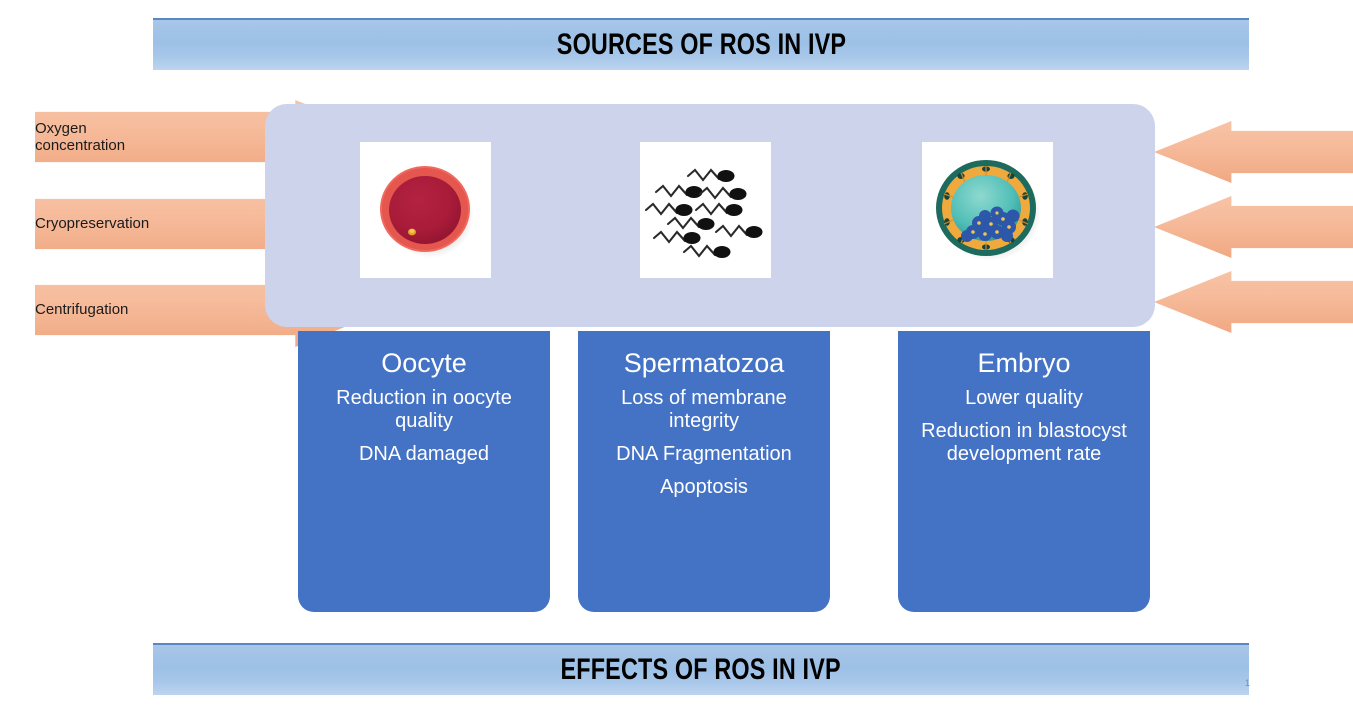 Image resolution: width=1353 pixels, height=714 pixels. Describe the element at coordinates (1248, 683) in the screenshot. I see `slide-number: 1` at that location.